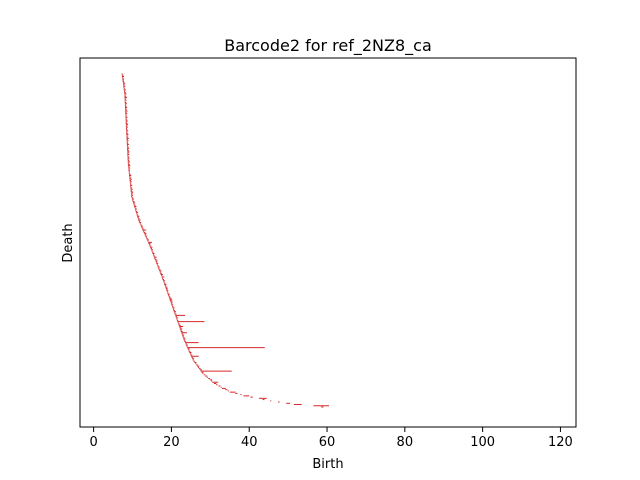  What do you see at coordinates (171, 442) in the screenshot?
I see `x-tick-label: 20` at bounding box center [171, 442].